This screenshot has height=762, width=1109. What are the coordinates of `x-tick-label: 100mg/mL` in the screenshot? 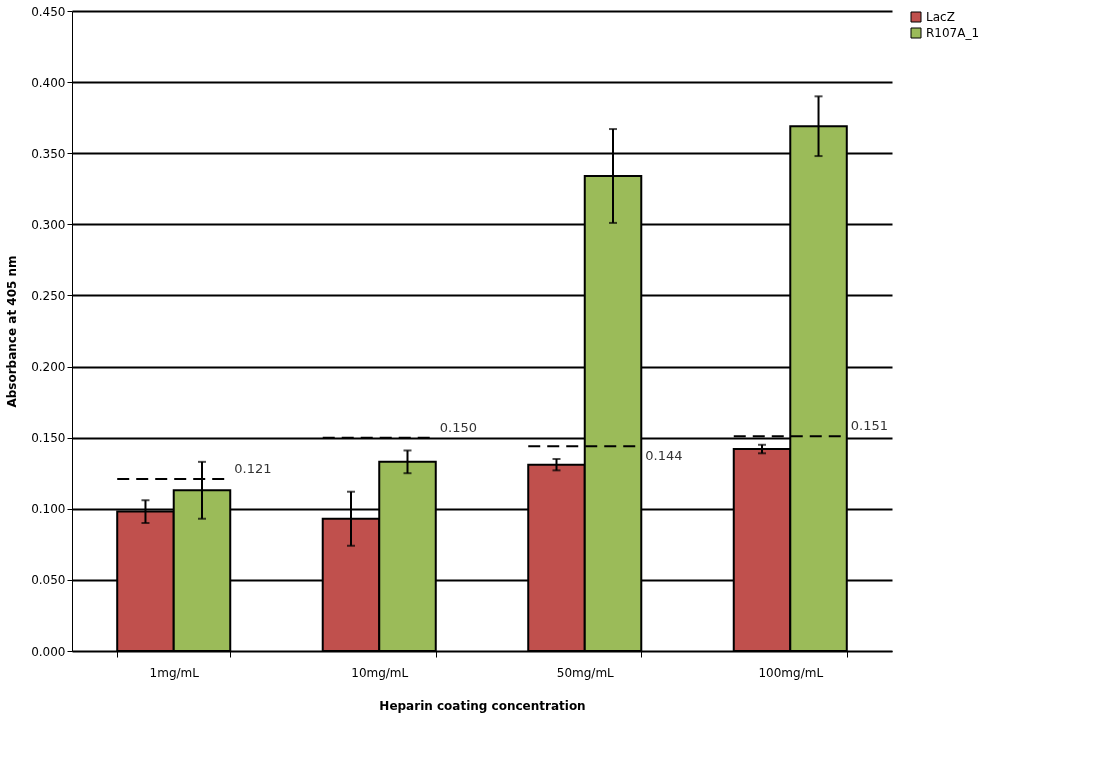 It's located at (791, 672).